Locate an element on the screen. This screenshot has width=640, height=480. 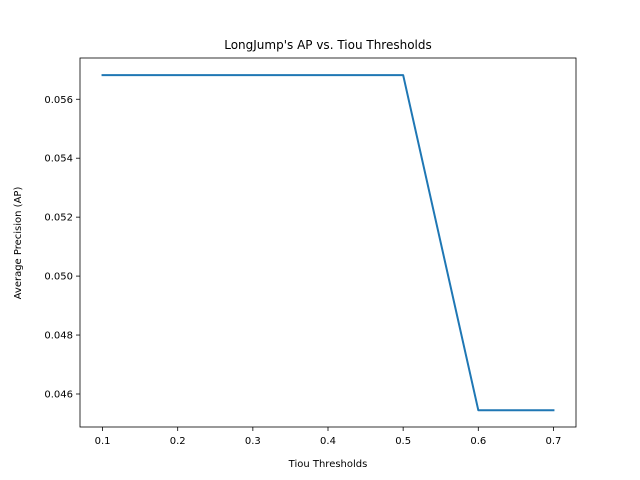
x-tick-label-3: 0.4 is located at coordinates (328, 441).